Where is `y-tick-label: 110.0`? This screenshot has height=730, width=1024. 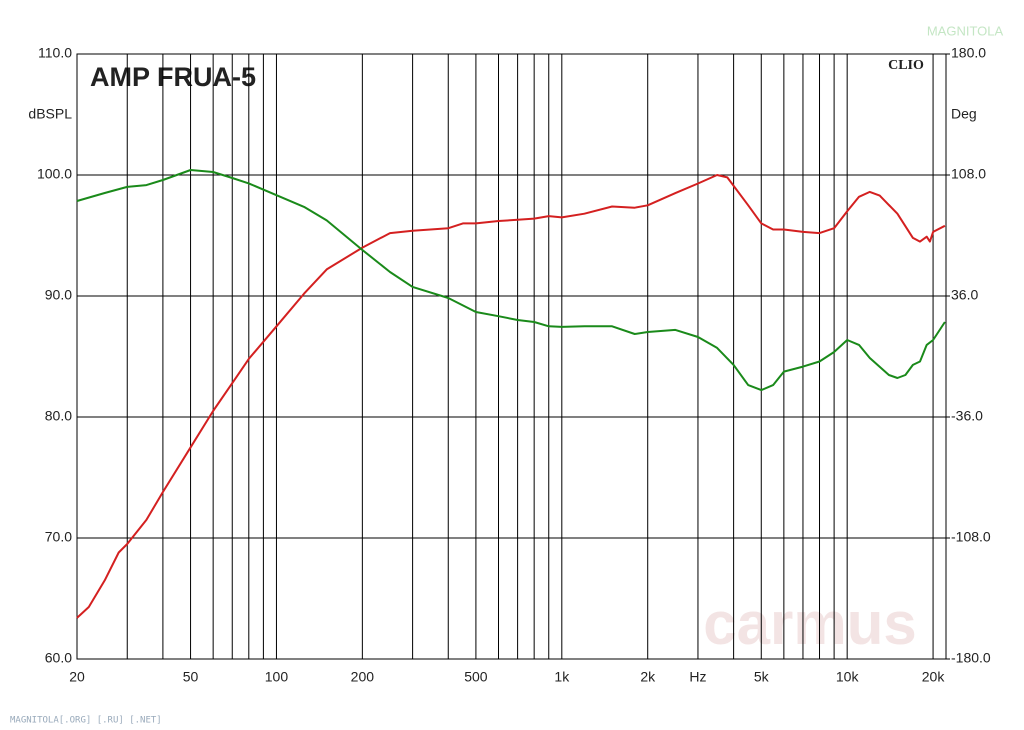 y-tick-label: 110.0 is located at coordinates (55, 53).